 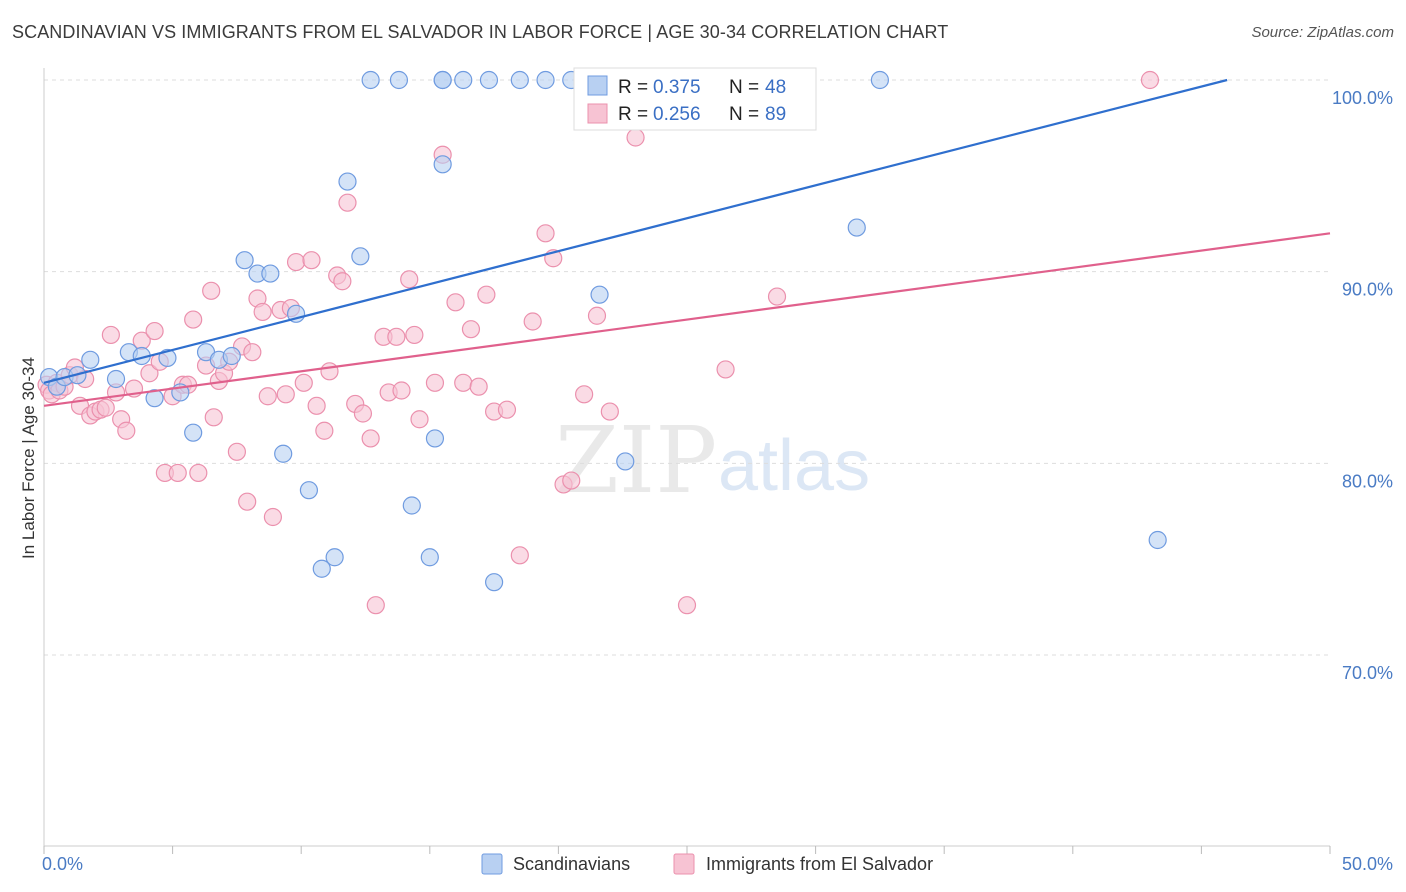 I want to click on watermark-atlas: atlas, so click(x=794, y=466).